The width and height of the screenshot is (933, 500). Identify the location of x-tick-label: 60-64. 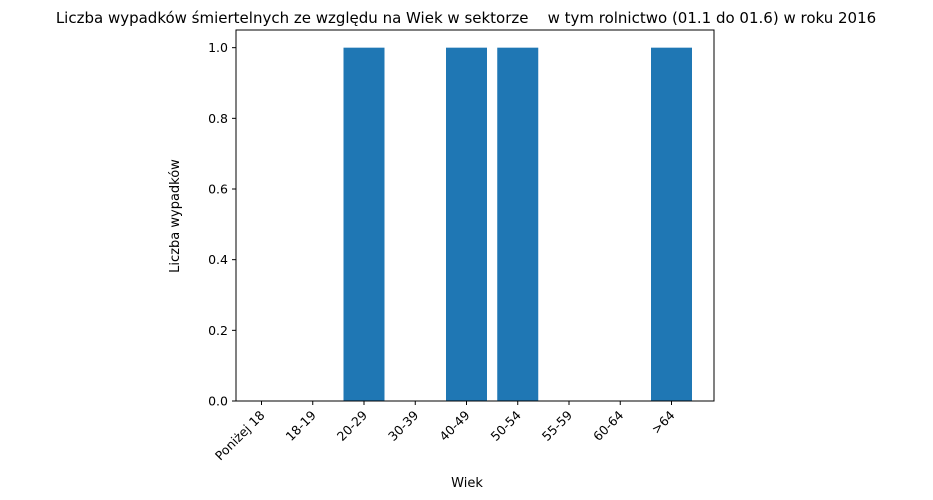
(608, 425).